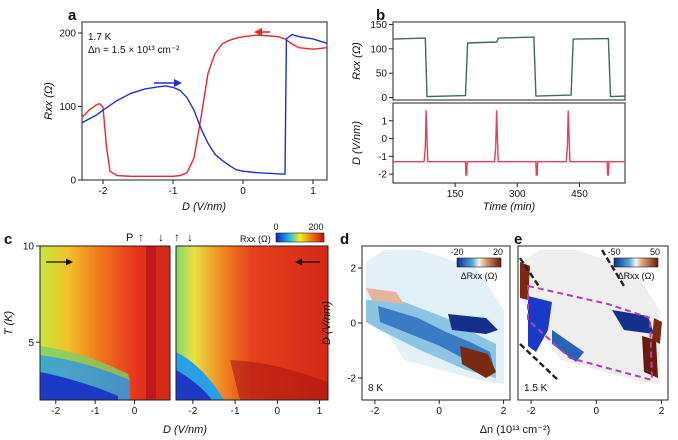  I want to click on axes-frame-c-left, so click(105, 323).